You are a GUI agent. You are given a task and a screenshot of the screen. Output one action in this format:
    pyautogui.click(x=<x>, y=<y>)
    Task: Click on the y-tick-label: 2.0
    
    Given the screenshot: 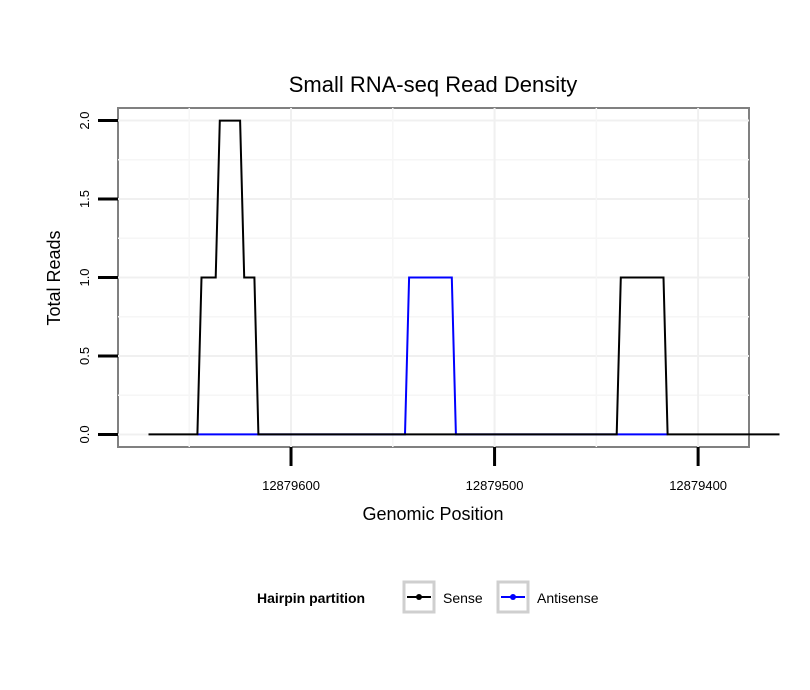 What is the action you would take?
    pyautogui.click(x=84, y=121)
    